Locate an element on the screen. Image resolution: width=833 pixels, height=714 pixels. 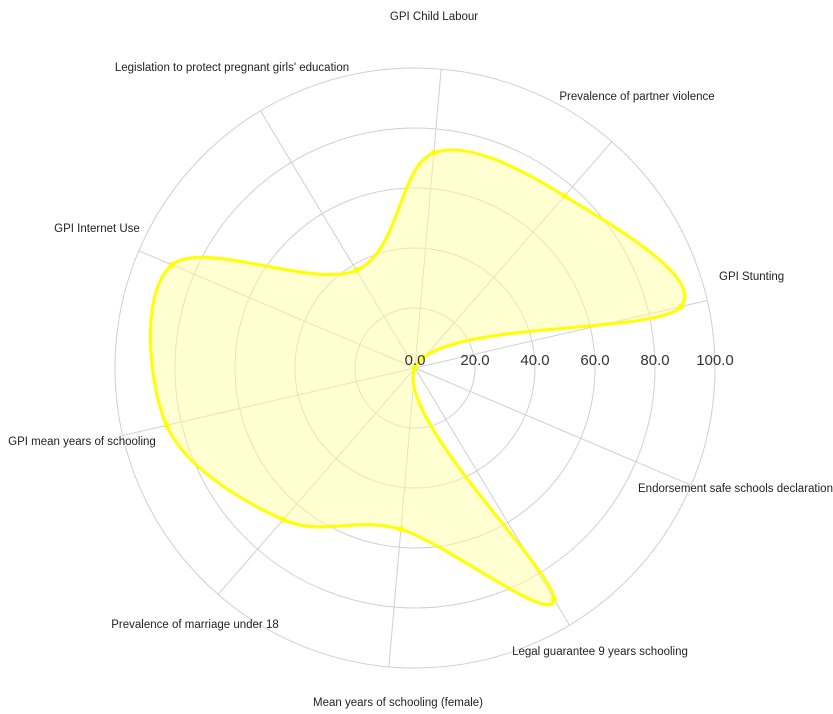
tick-label: 0.0 is located at coordinates (415, 360).